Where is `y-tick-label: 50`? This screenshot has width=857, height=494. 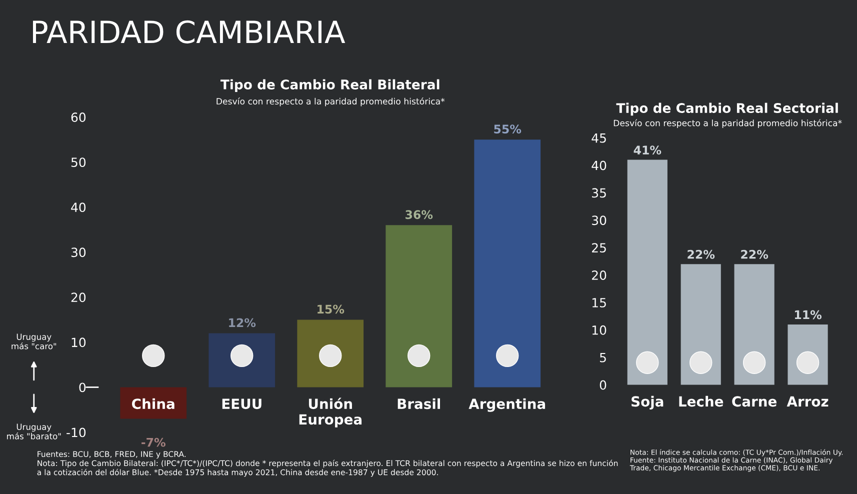
y-tick-label: 50 is located at coordinates (78, 163).